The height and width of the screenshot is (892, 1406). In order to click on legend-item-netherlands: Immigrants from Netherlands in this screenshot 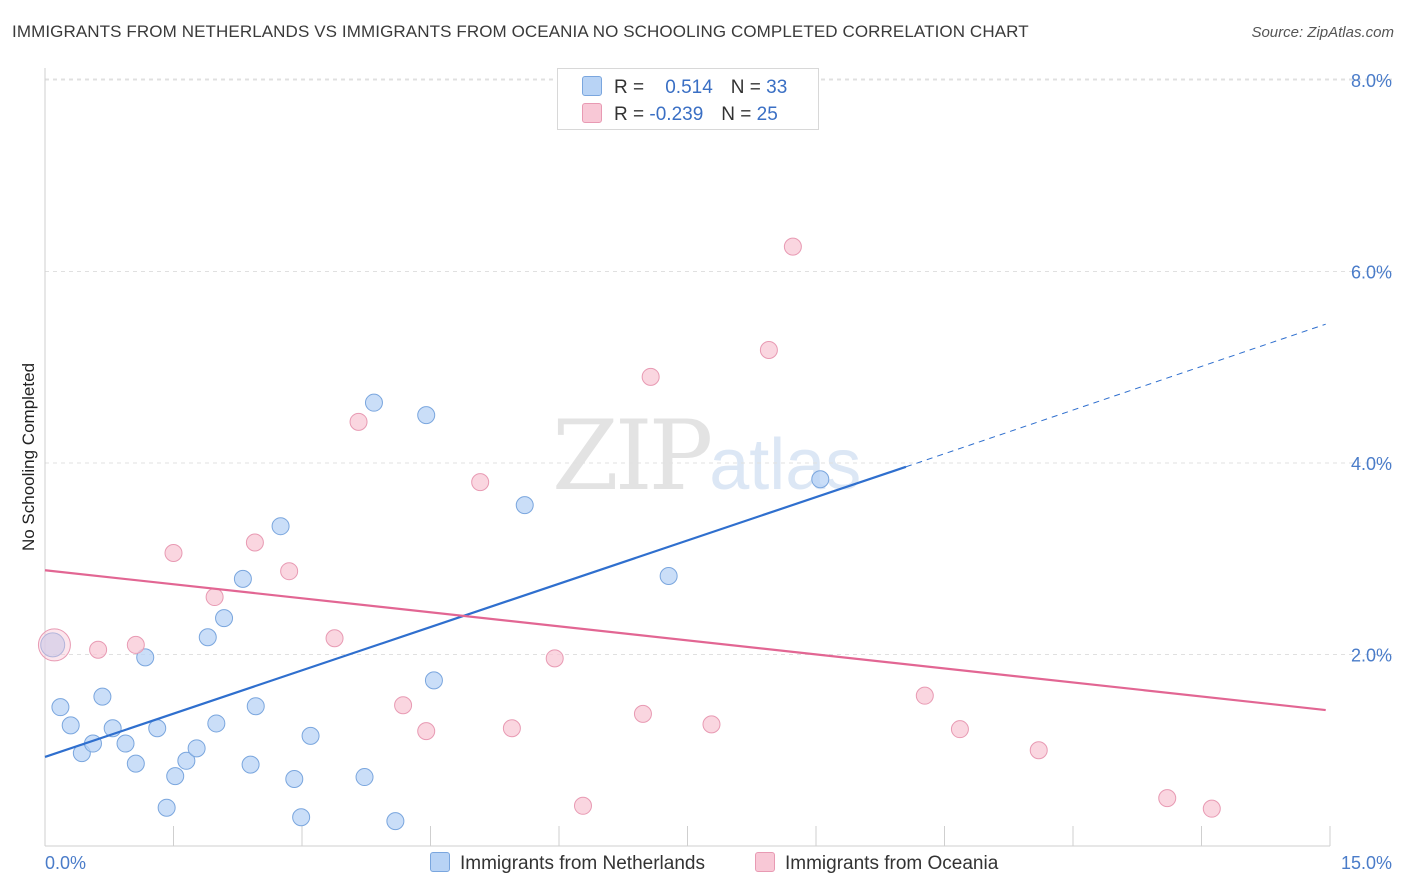, I will do `click(567, 863)`.